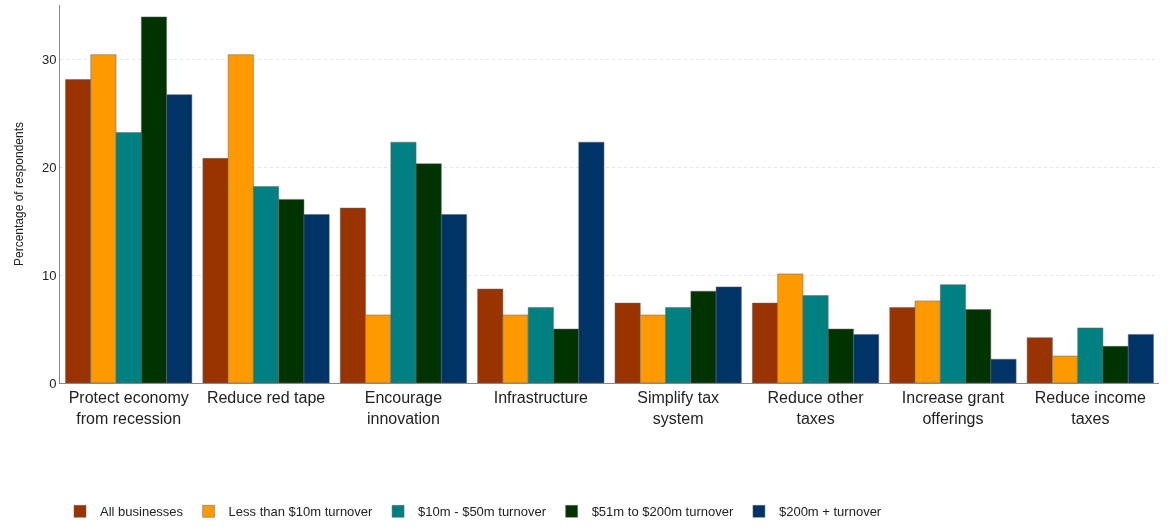 This screenshot has width=1169, height=531. I want to click on legend-label: $200m + turnover, so click(830, 512).